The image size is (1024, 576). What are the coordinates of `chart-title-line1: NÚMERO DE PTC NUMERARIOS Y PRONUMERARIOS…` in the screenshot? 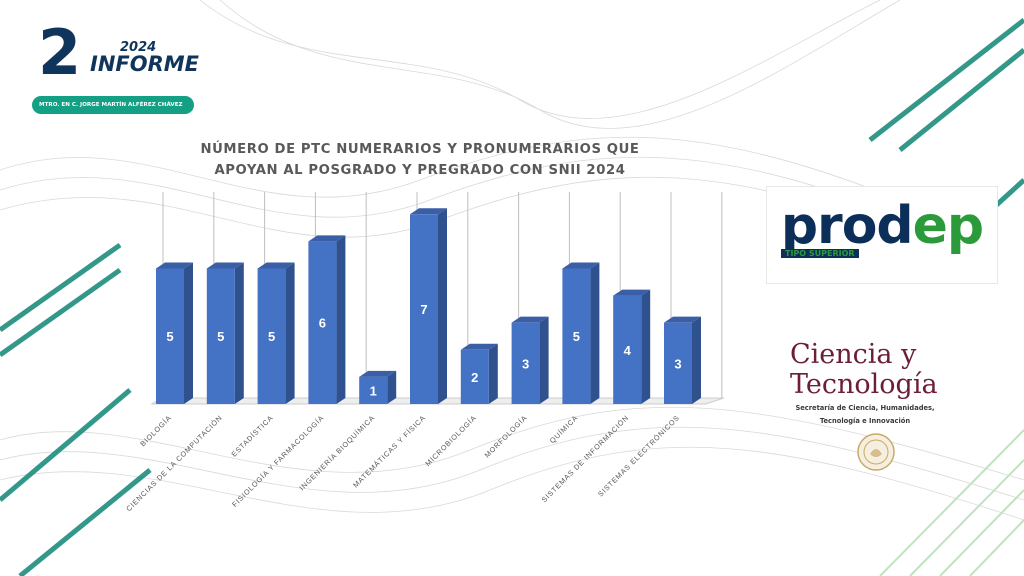 It's located at (420, 149).